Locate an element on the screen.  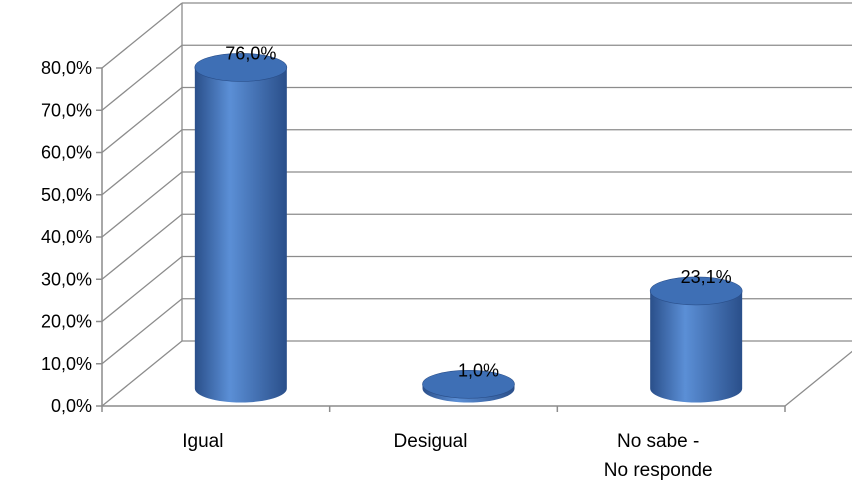
category-label: Igual is located at coordinates (202, 441).